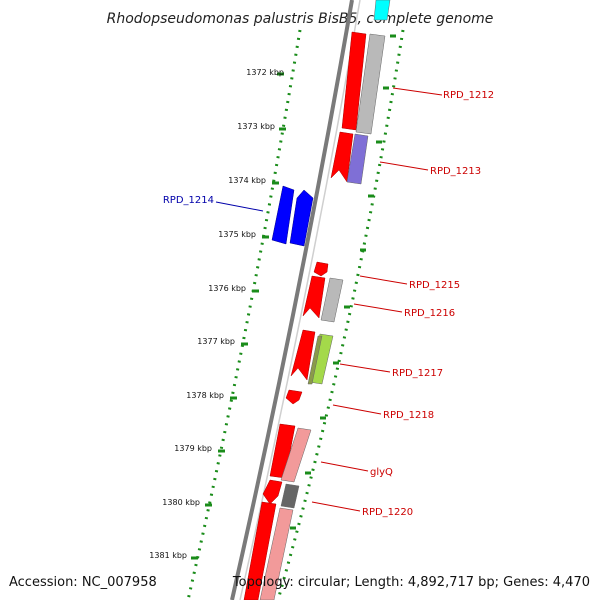  What do you see at coordinates (381, 472) in the screenshot?
I see `gene-label-glyq: glyQ` at bounding box center [381, 472].